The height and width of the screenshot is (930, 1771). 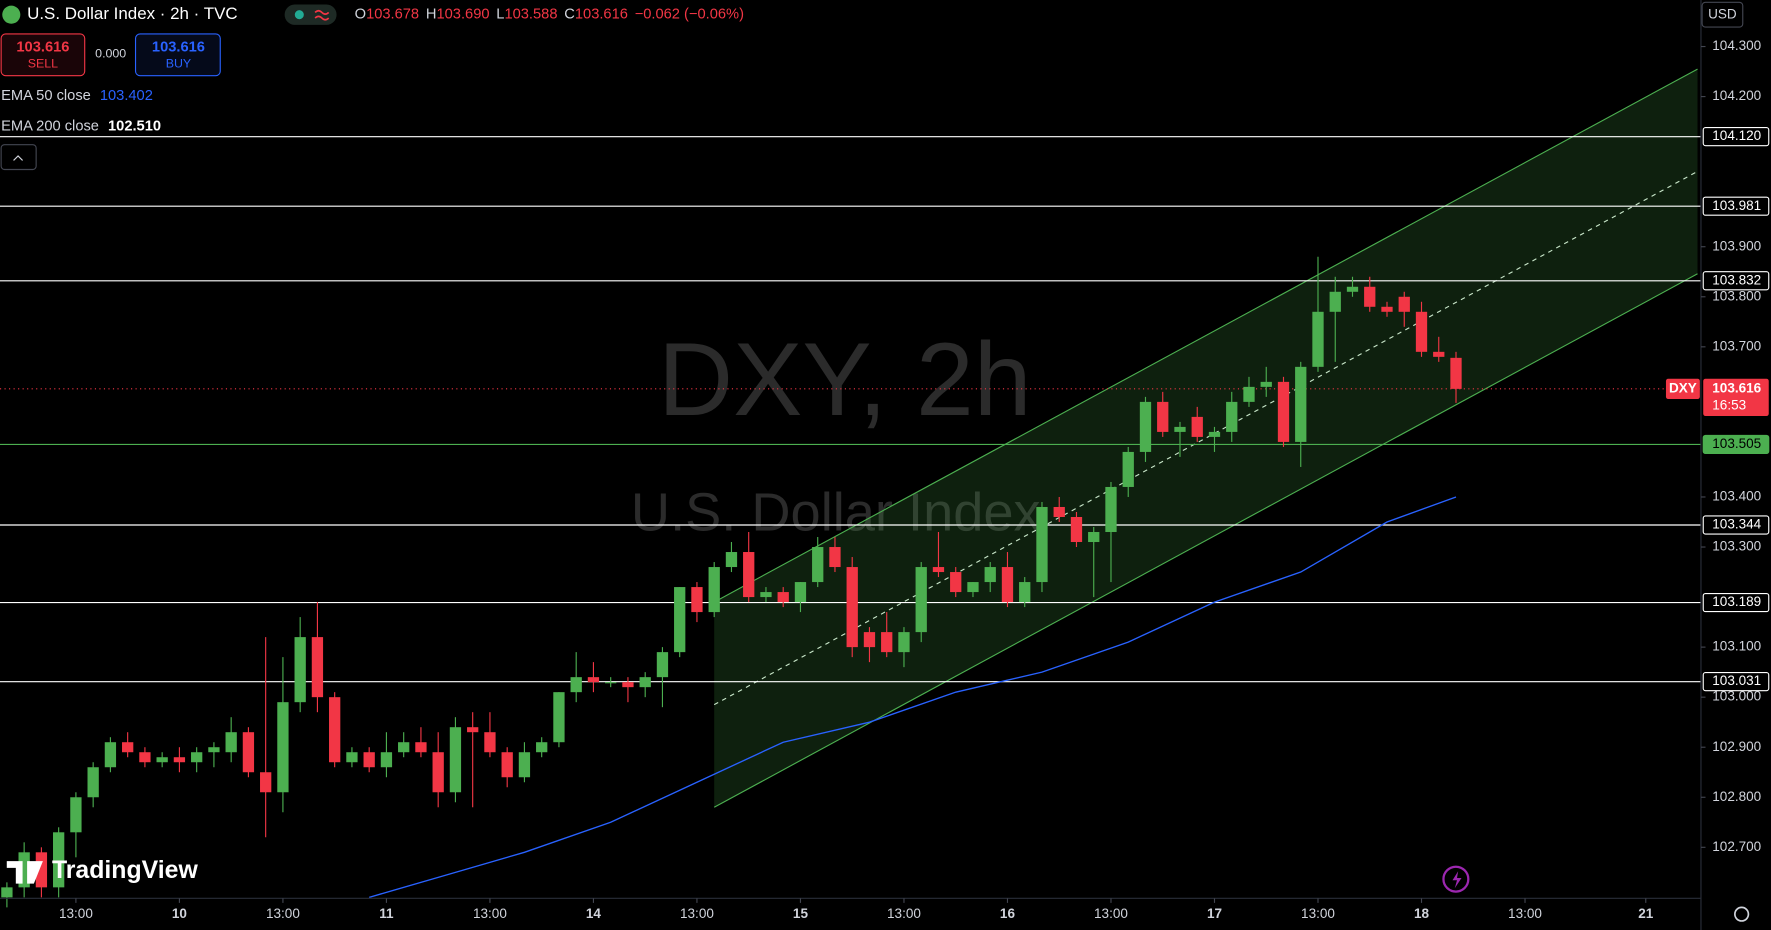 I want to click on indicator: EMA 200 close 102.510, so click(x=81, y=126).